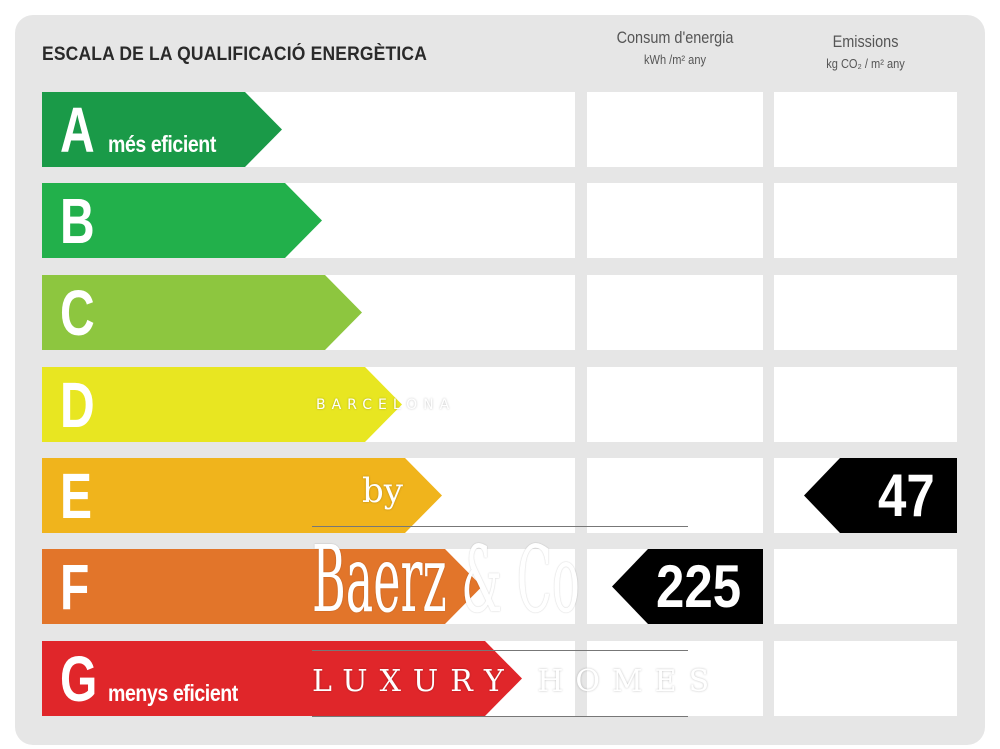  I want to click on rating-letter: C, so click(77, 313).